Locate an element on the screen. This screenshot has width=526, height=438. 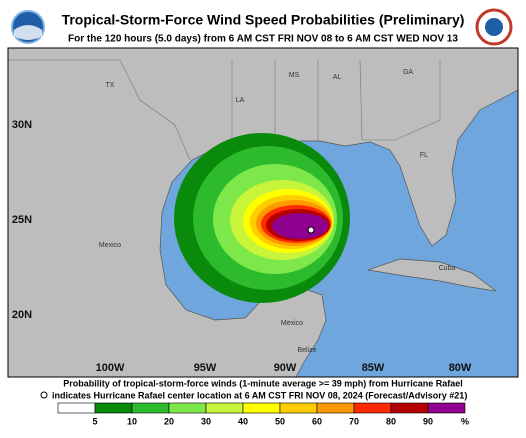
legend: 5 10 20 30 40 50 60 70 80 90% is located at coordinates (263, 414).